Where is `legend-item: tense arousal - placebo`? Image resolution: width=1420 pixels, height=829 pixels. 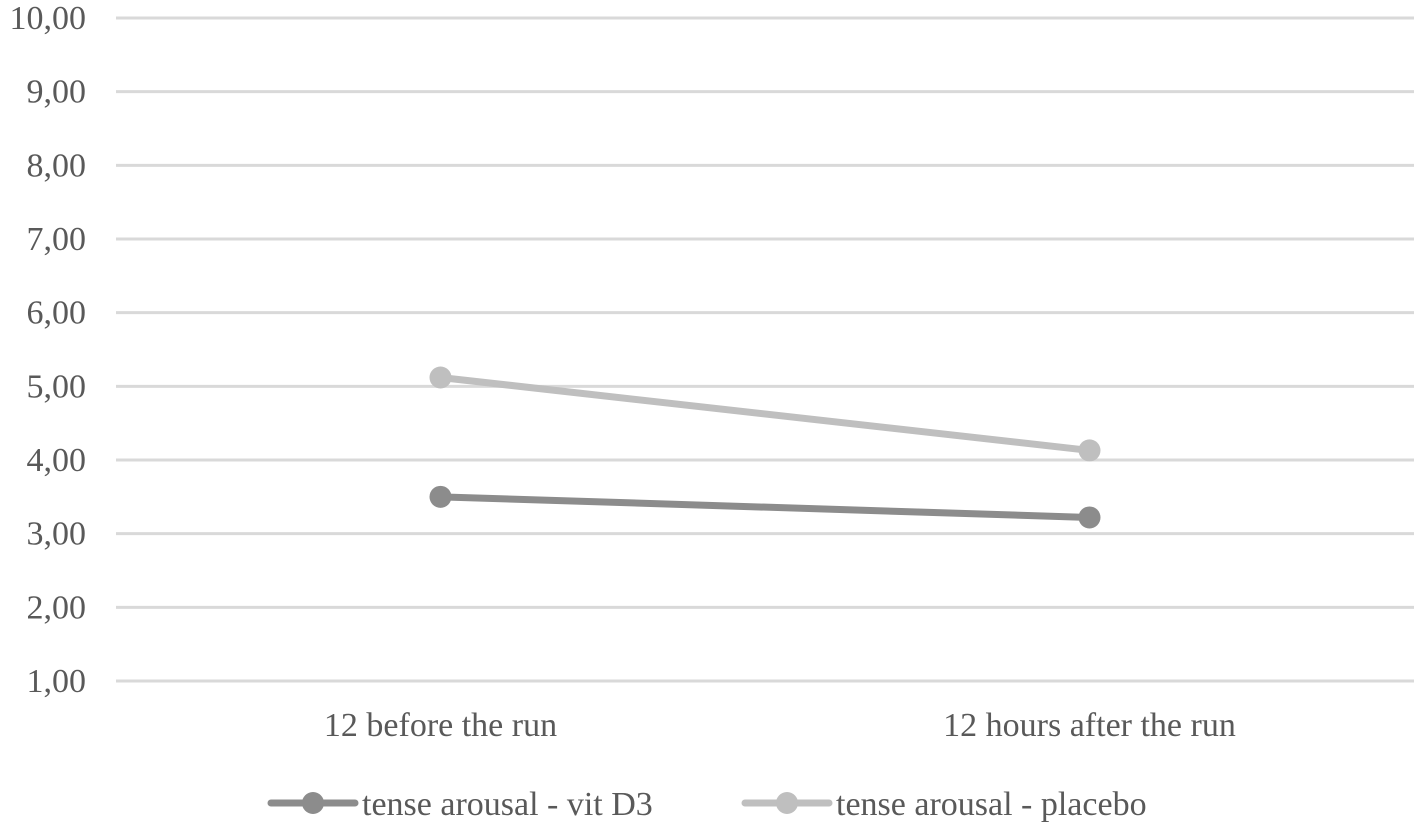 legend-item: tense arousal - placebo is located at coordinates (944, 804).